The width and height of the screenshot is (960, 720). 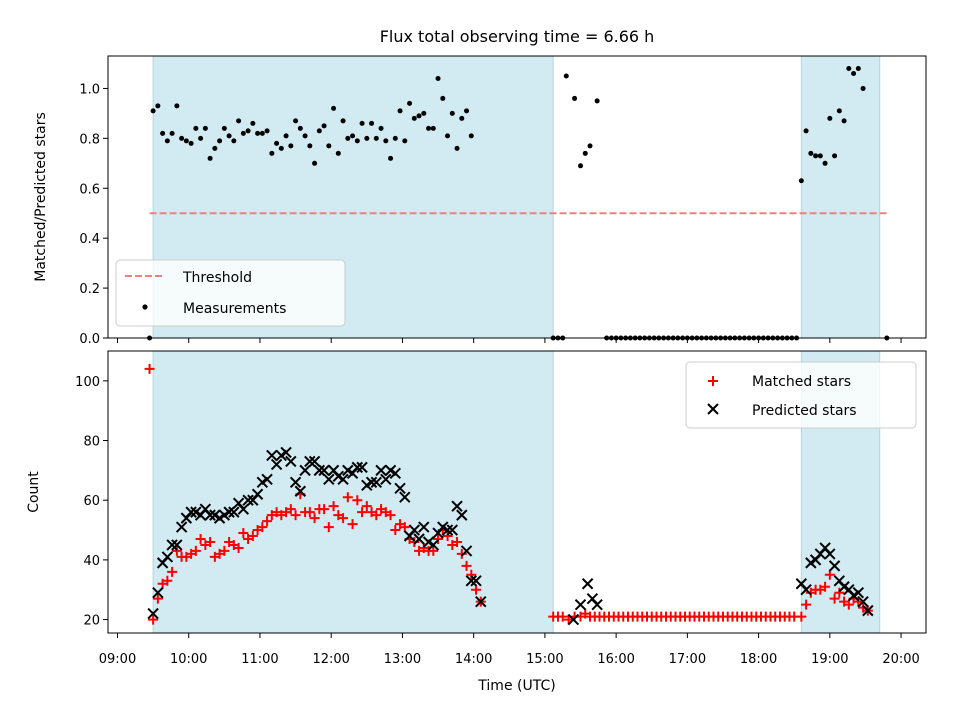 I want to click on x-tick-label: 19:00, so click(x=829, y=659).